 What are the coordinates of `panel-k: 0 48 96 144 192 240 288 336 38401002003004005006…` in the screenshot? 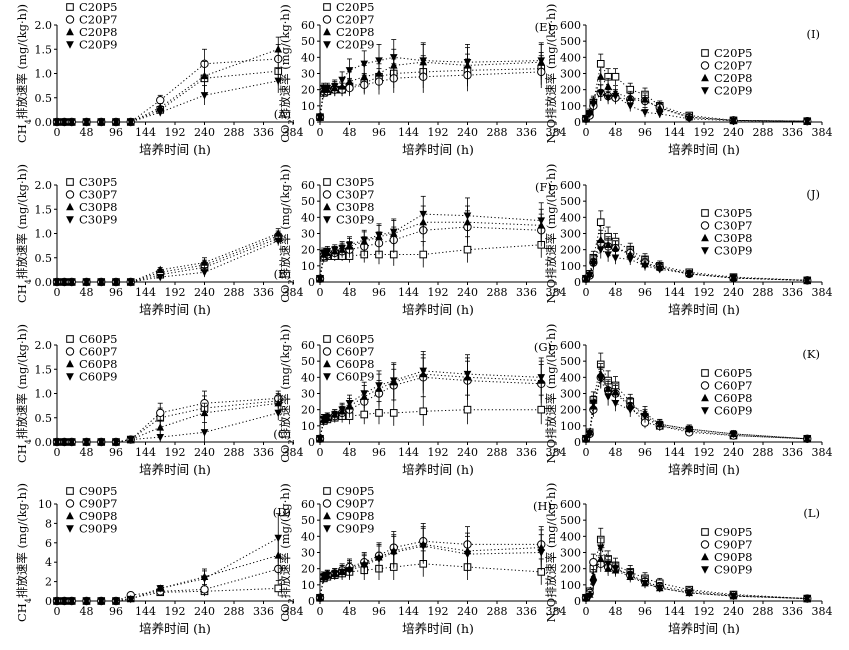 It's located at (688, 400).